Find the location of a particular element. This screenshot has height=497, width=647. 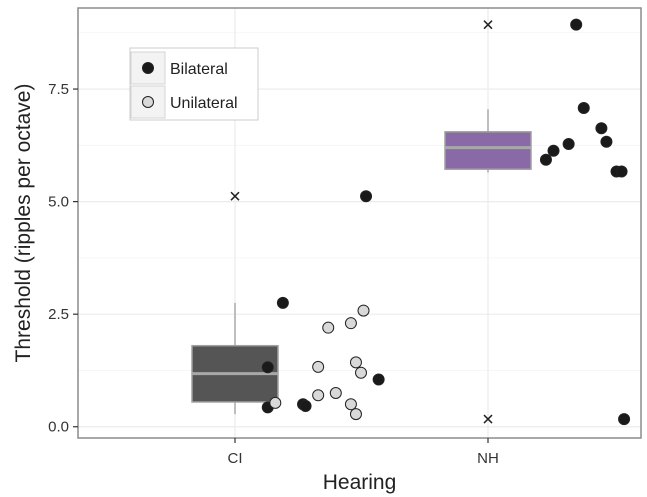

legend-label: Bilateral is located at coordinates (199, 69).